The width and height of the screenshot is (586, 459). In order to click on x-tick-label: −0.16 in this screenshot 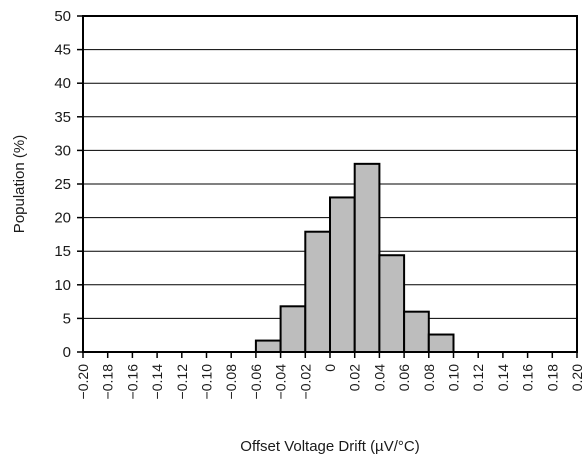, I will do `click(132, 382)`.